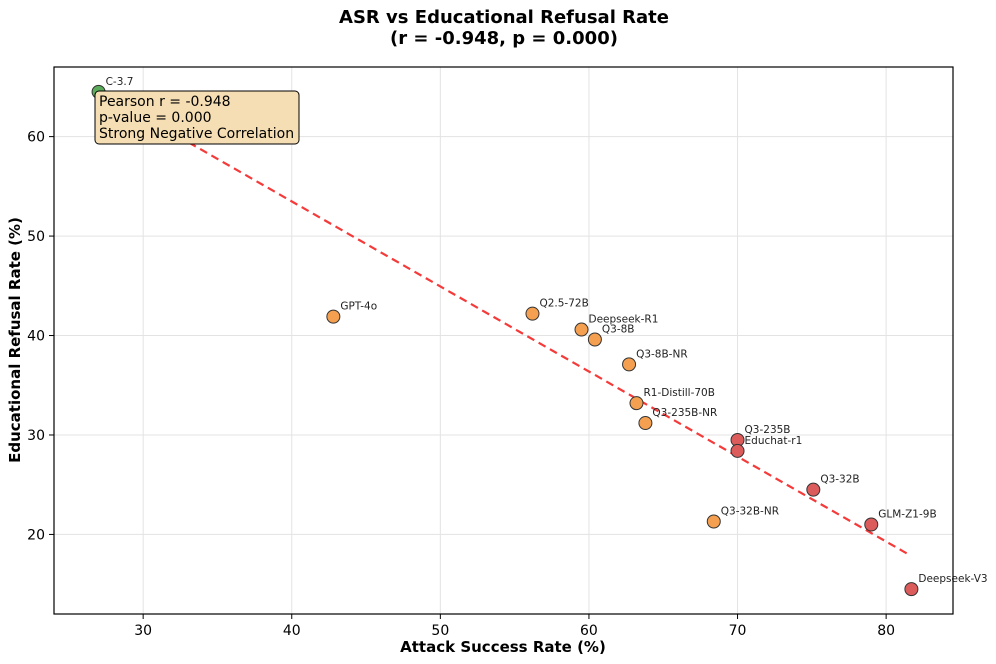 The image size is (996, 664). I want to click on y-tick-label: 30, so click(36, 436).